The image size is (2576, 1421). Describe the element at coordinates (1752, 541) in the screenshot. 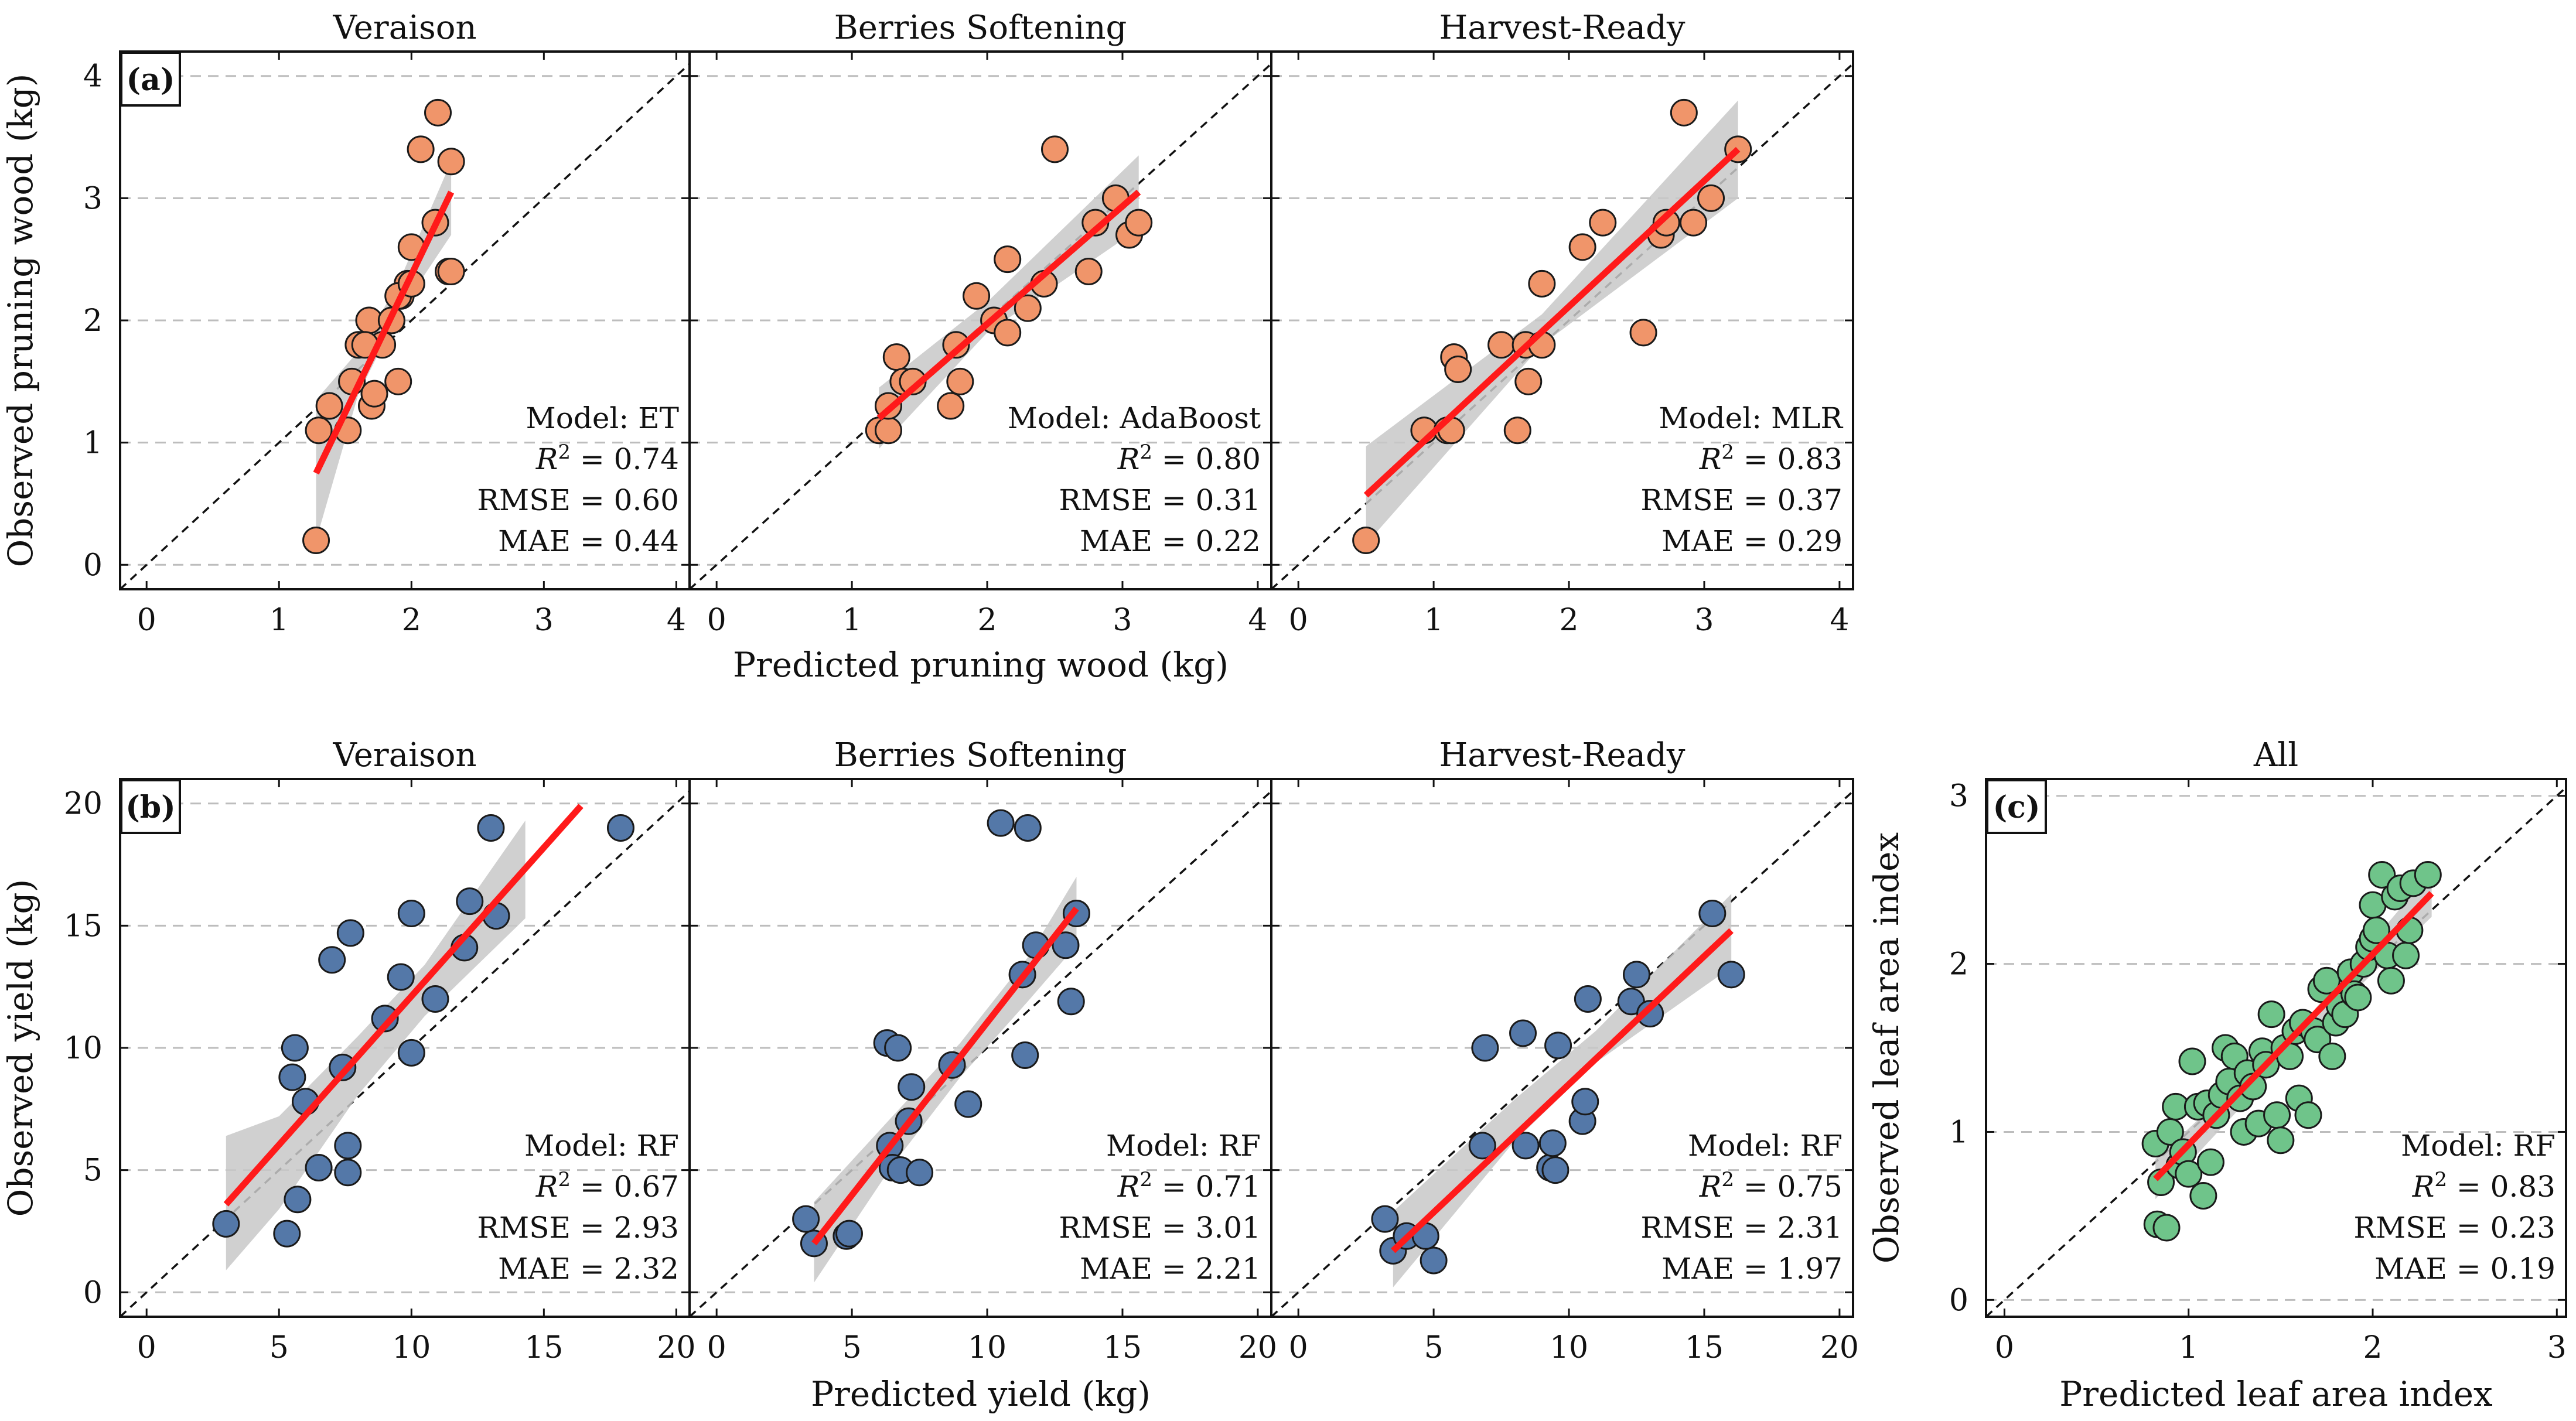

I see `stat-mae: MAE = 0.29` at that location.